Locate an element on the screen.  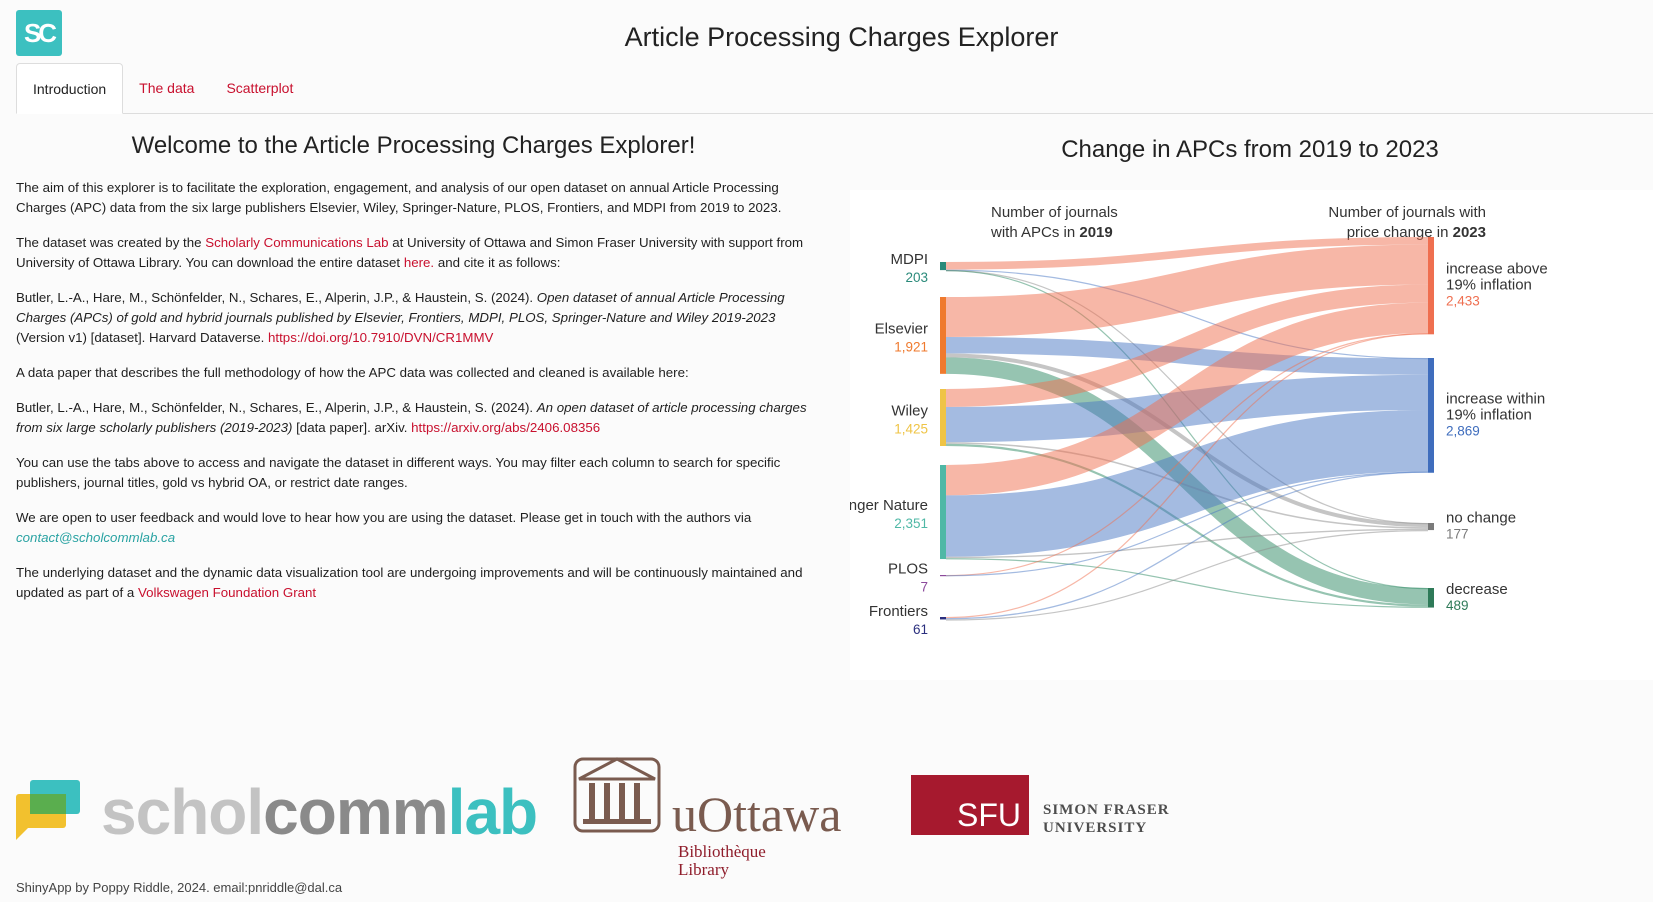
source-label-mdpi: MDPI is located at coordinates (910, 259).